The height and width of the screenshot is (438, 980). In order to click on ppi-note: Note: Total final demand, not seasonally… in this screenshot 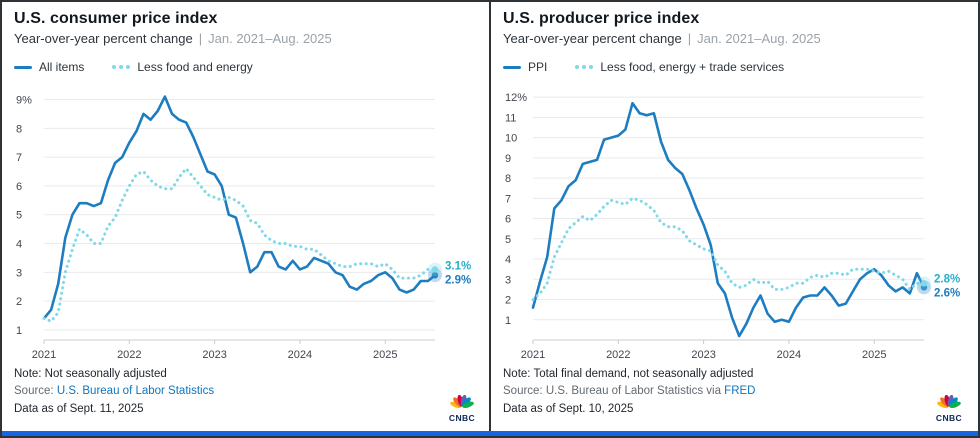, I will do `click(628, 374)`.